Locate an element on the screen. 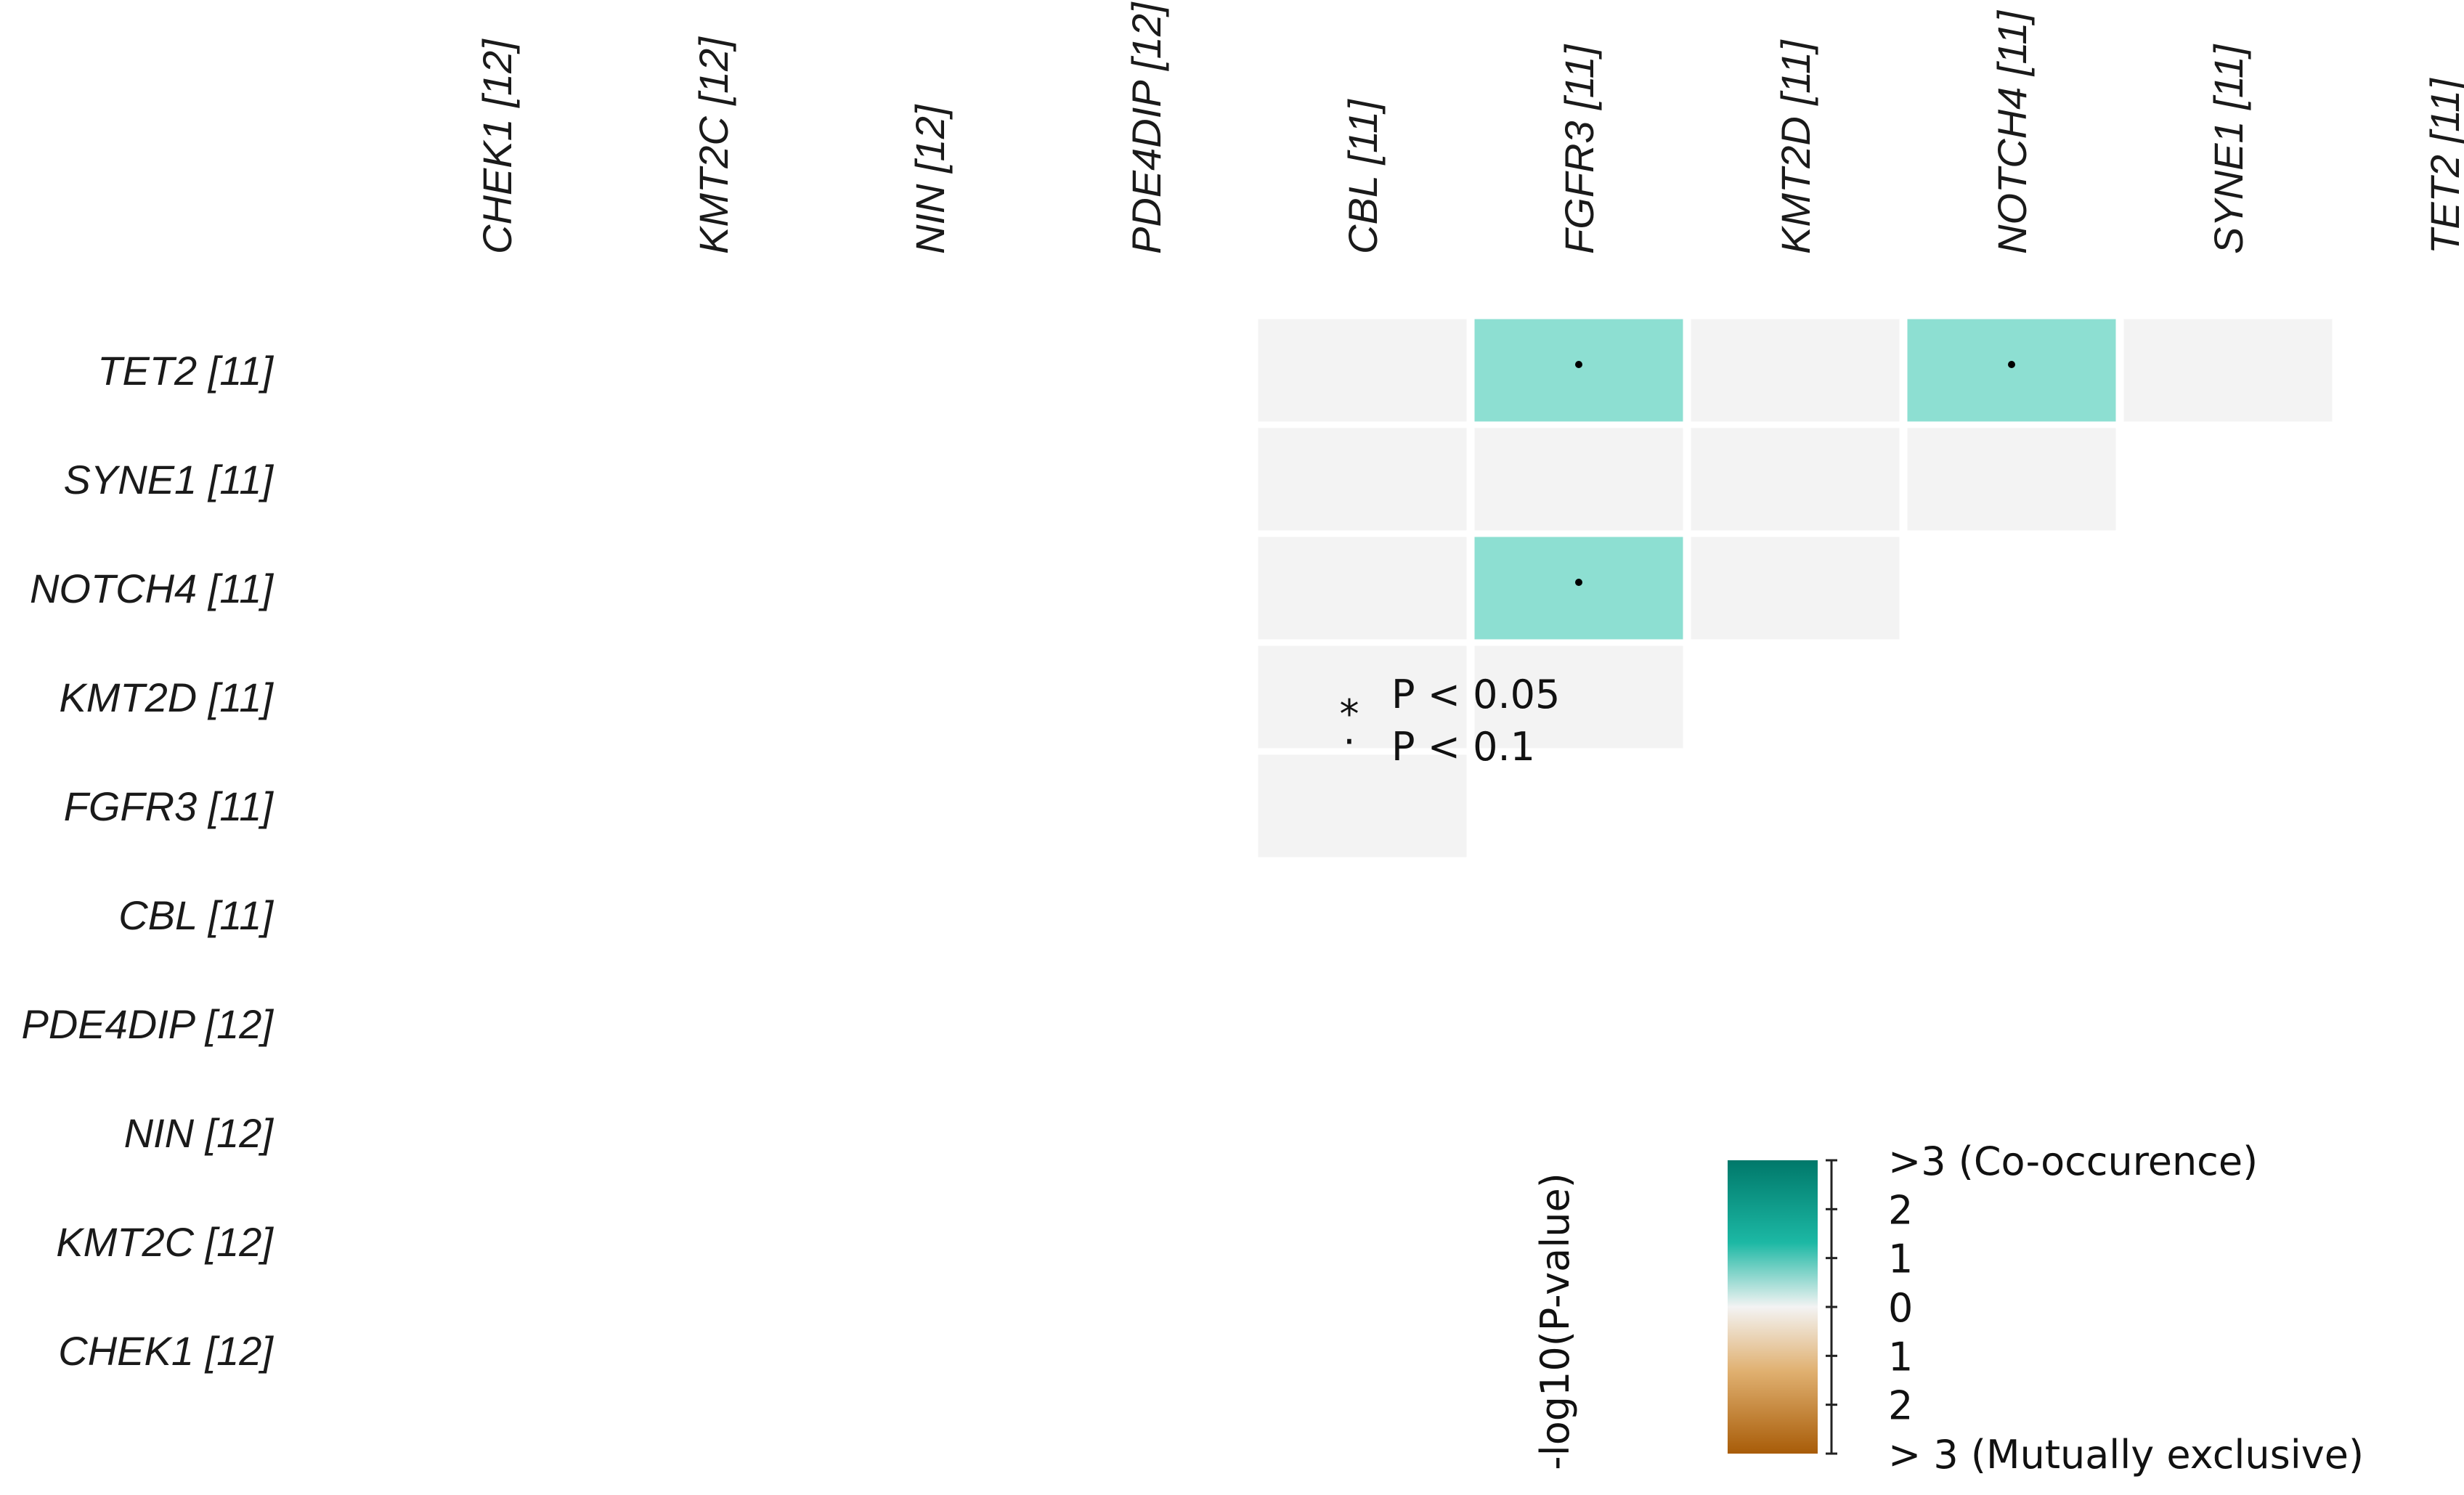 Image resolution: width=2464 pixels, height=1495 pixels. col-label-chek1: CHEK1 [12] is located at coordinates (497, 146).